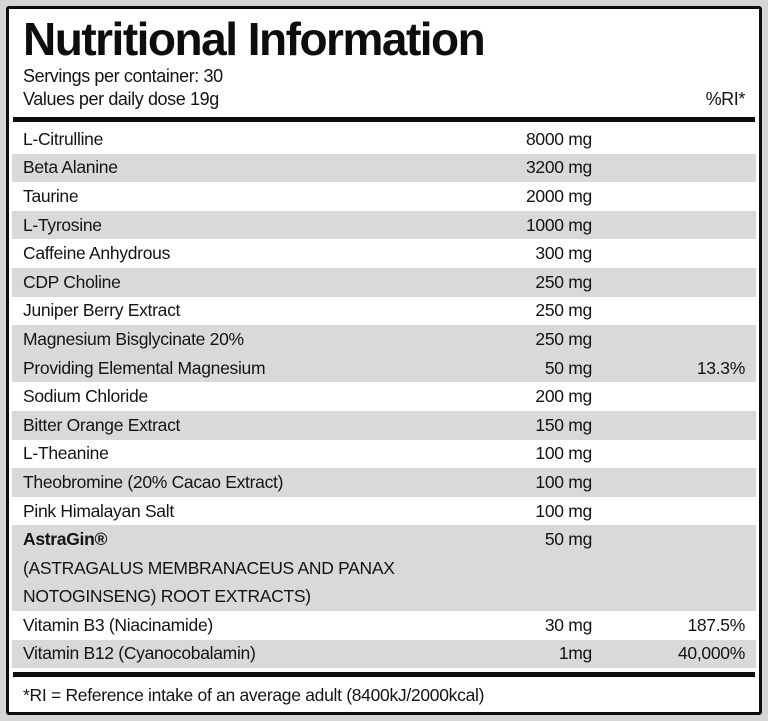 The height and width of the screenshot is (721, 768). I want to click on table-row: L-Citrulline 8000 mg, so click(384, 139).